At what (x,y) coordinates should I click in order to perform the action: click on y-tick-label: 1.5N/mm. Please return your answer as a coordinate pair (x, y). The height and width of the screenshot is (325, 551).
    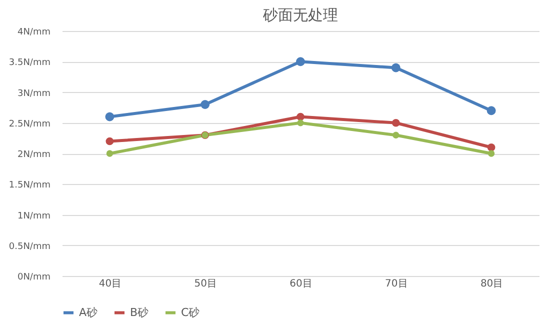
    Looking at the image, I should click on (29, 185).